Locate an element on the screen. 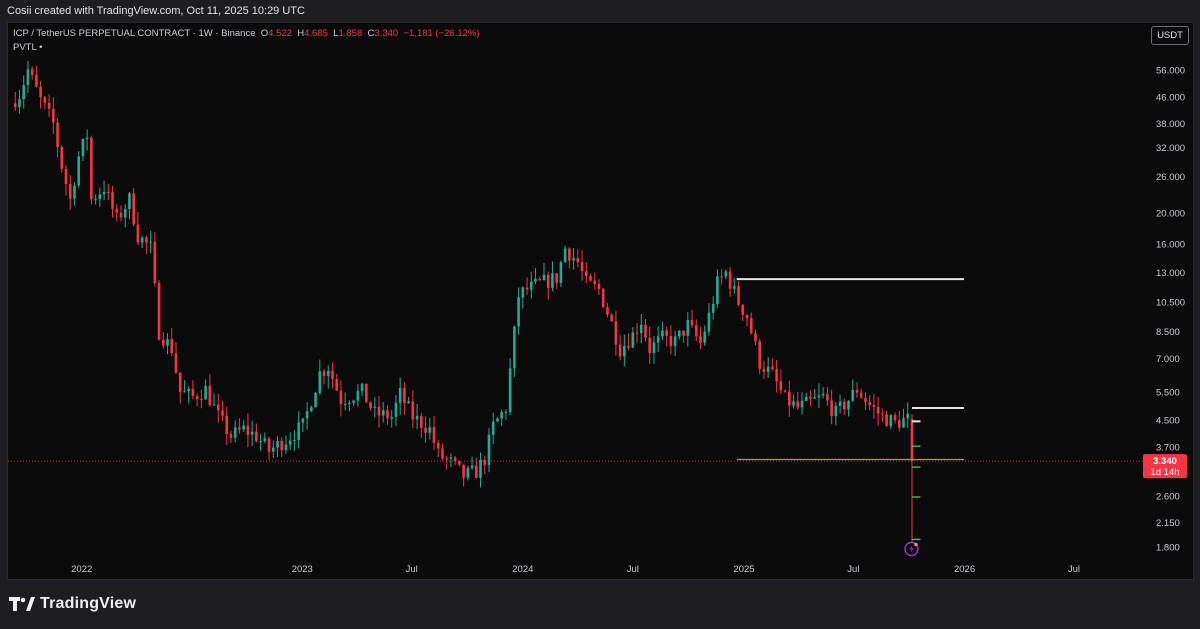 The height and width of the screenshot is (629, 1200). countdown-text: 1d 14h is located at coordinates (1164, 472).